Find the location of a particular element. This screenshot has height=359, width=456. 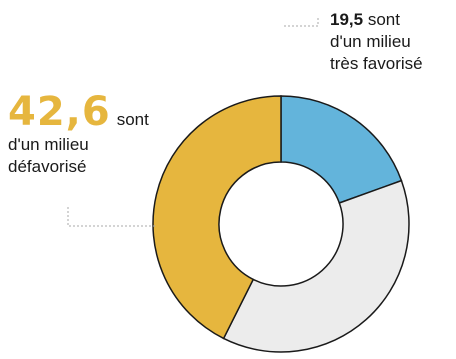

annotation-disadvantaged-line1: 42,6 sont is located at coordinates (78, 112).